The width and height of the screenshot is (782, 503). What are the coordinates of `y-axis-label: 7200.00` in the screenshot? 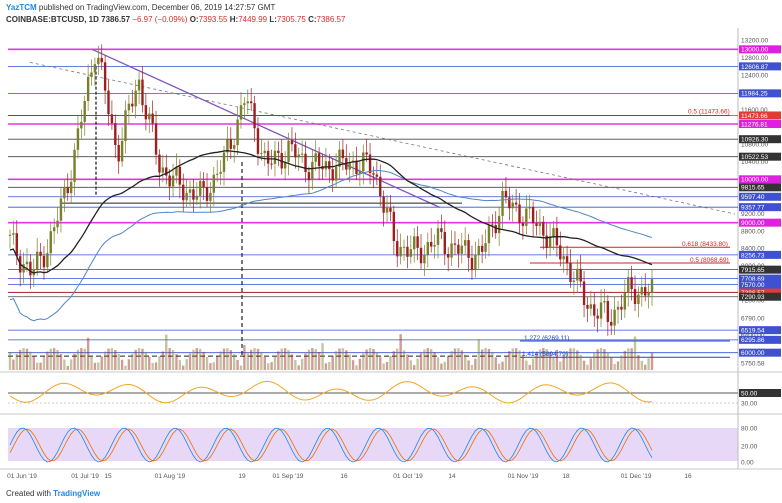 It's located at (753, 301).